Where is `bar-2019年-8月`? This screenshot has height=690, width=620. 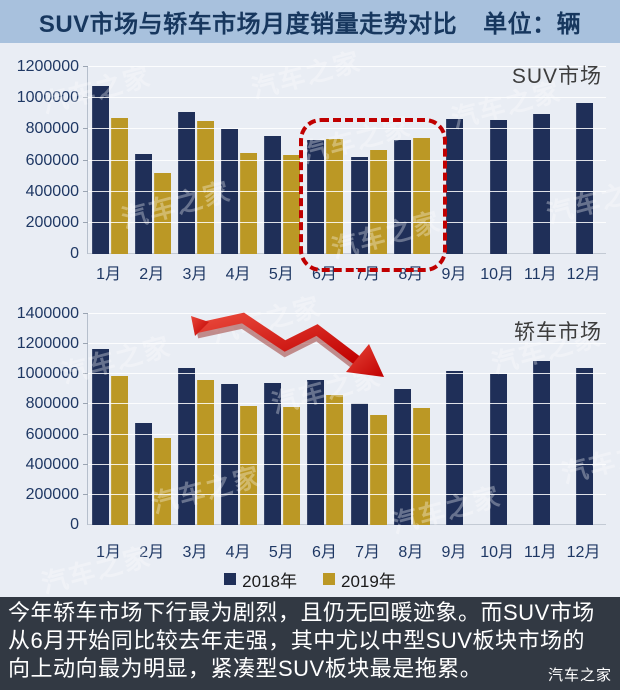 bar-2019年-8月 is located at coordinates (421, 195).